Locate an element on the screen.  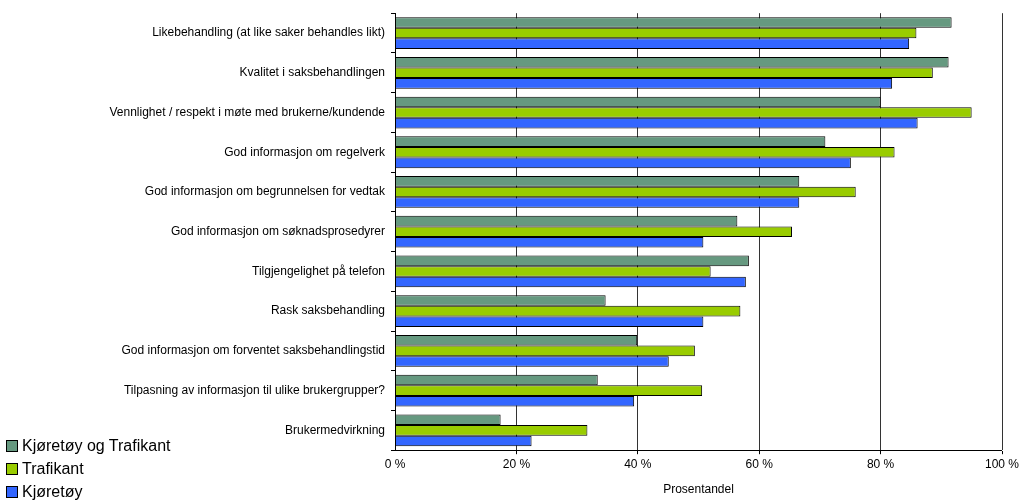
y-tick-label: God informasjon om regelverk is located at coordinates (305, 151).